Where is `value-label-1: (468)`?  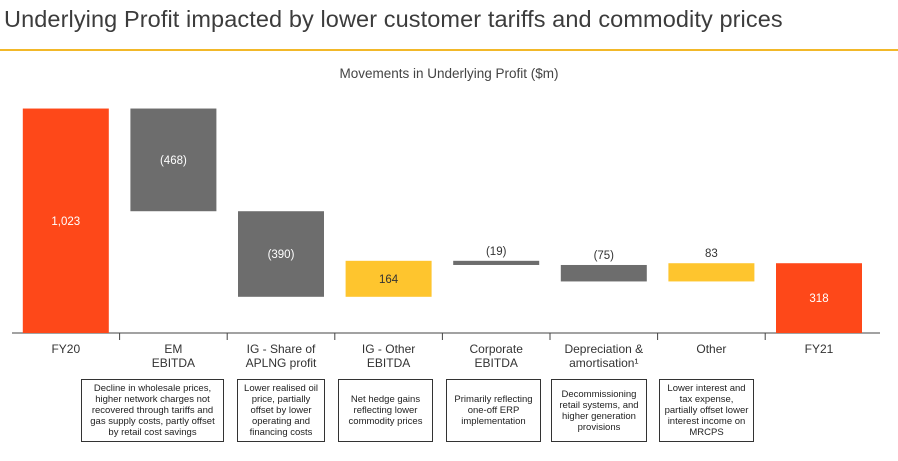
value-label-1: (468) is located at coordinates (173, 161).